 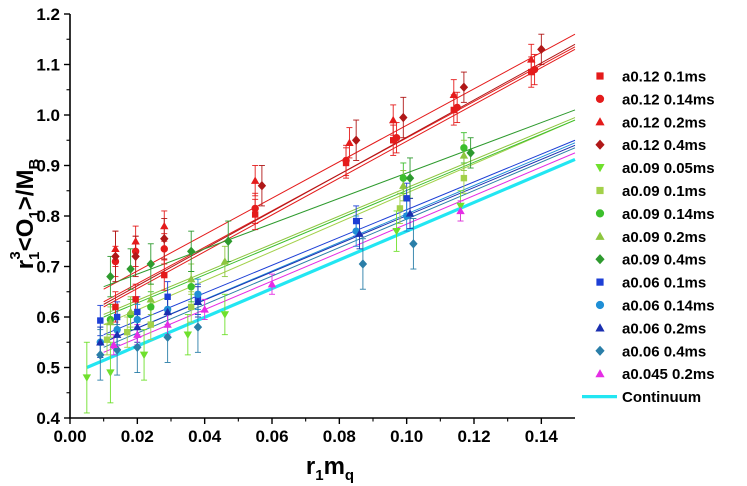 I want to click on legend-label-5: a0.09 0.1ms, so click(x=664, y=191).